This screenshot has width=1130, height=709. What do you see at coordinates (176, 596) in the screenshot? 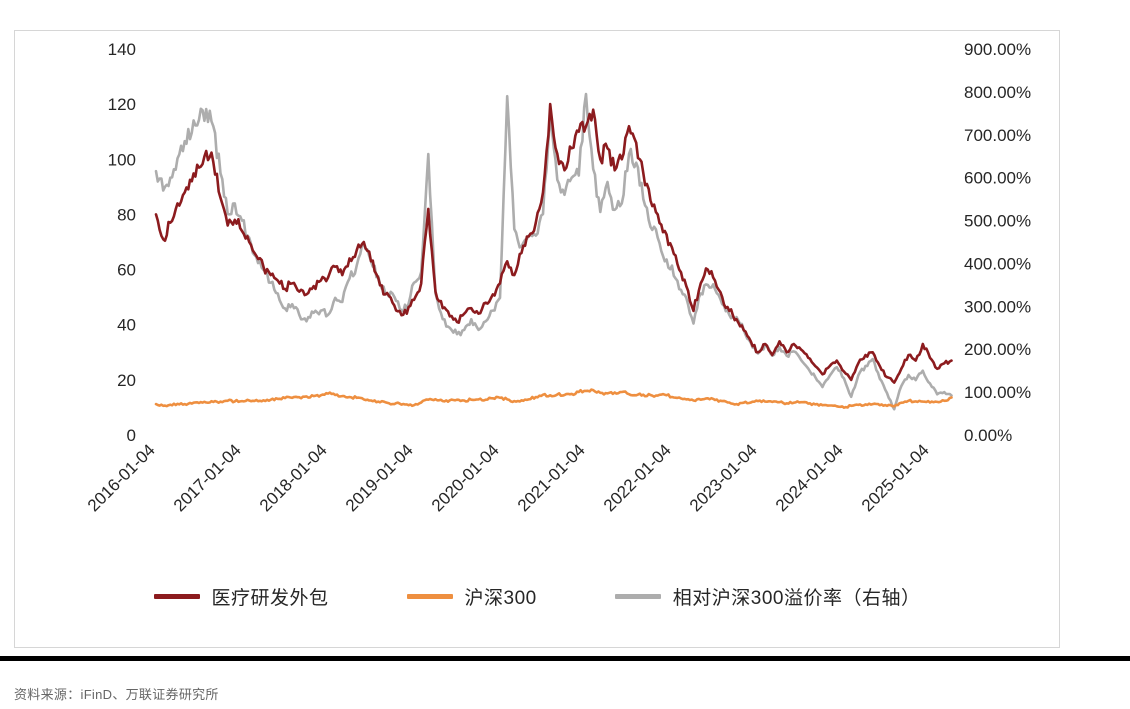
I see `legend-line-medical-rd-outsourcing` at bounding box center [176, 596].